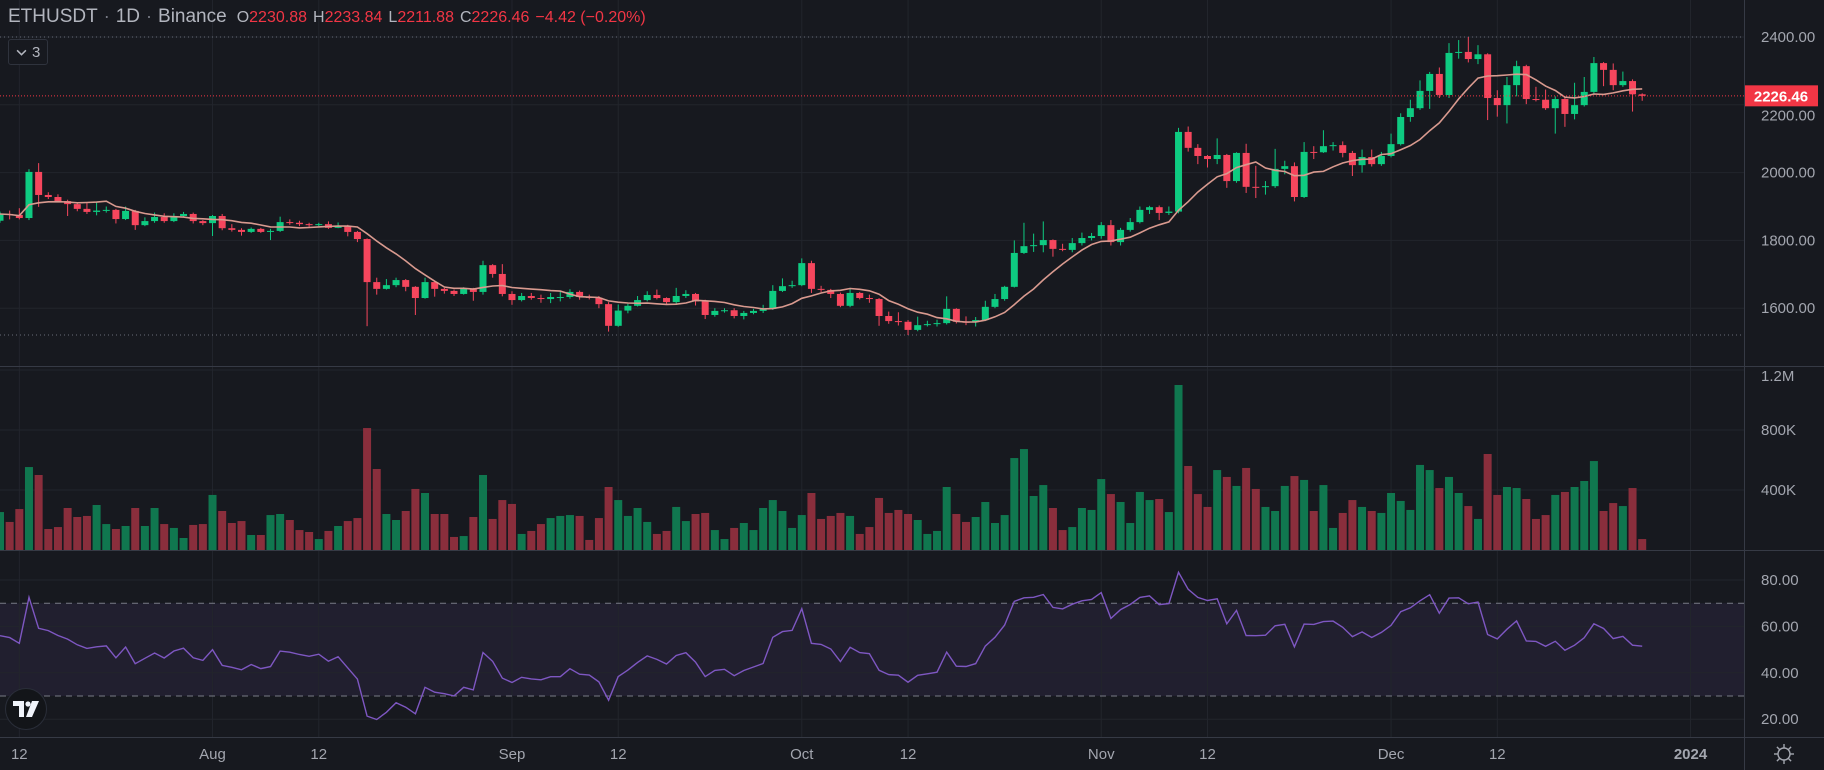  I want to click on rsi-band-fill, so click(872, 649).